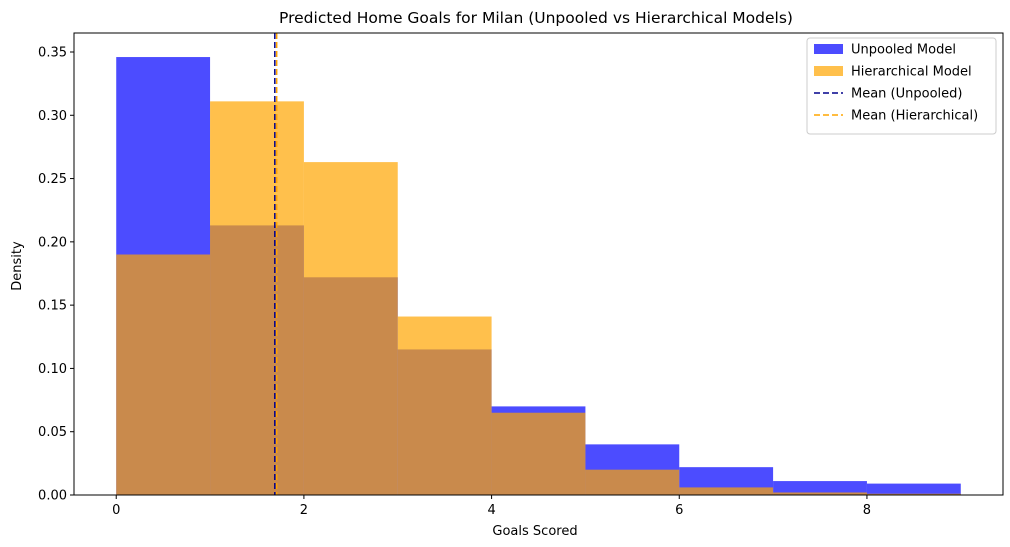  Describe the element at coordinates (52, 432) in the screenshot. I see `y-tick-label: 0.05` at that location.